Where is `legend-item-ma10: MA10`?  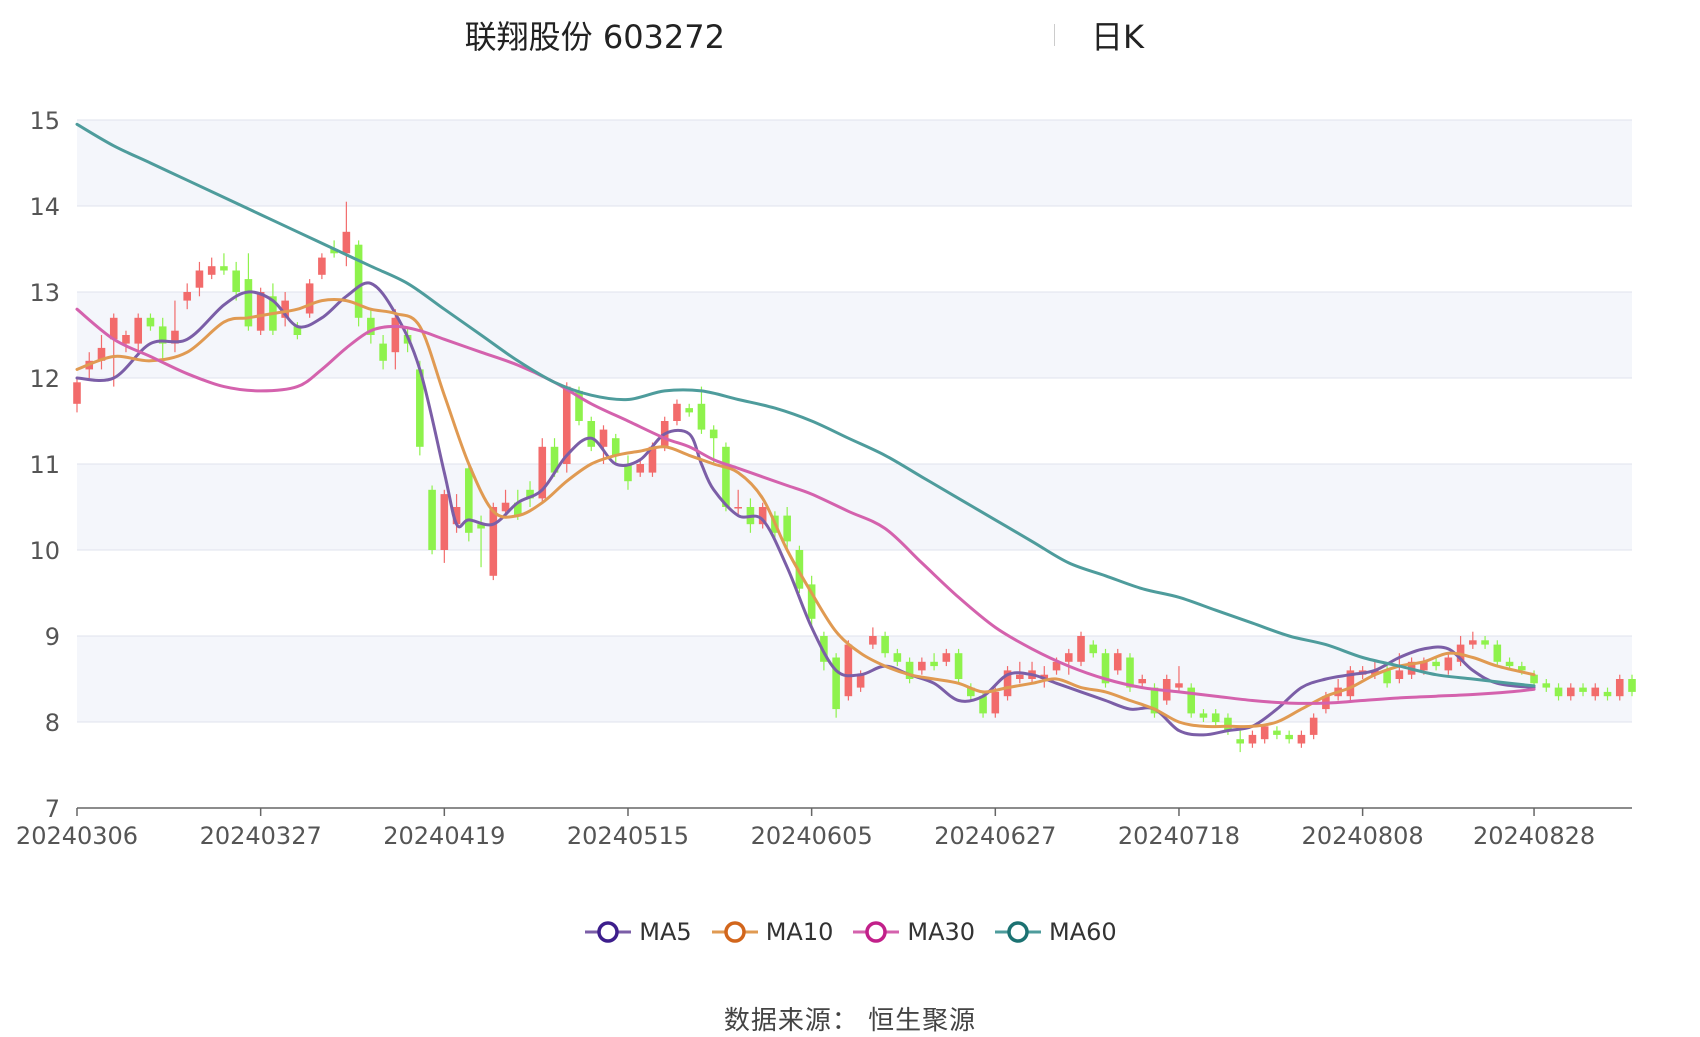
legend-item-ma10: MA10 is located at coordinates (771, 932).